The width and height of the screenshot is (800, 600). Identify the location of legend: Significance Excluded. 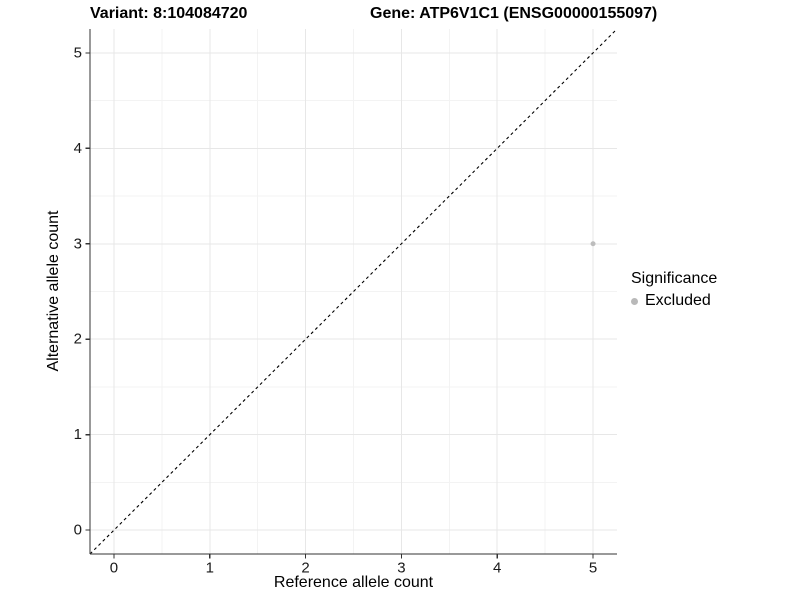
(674, 290).